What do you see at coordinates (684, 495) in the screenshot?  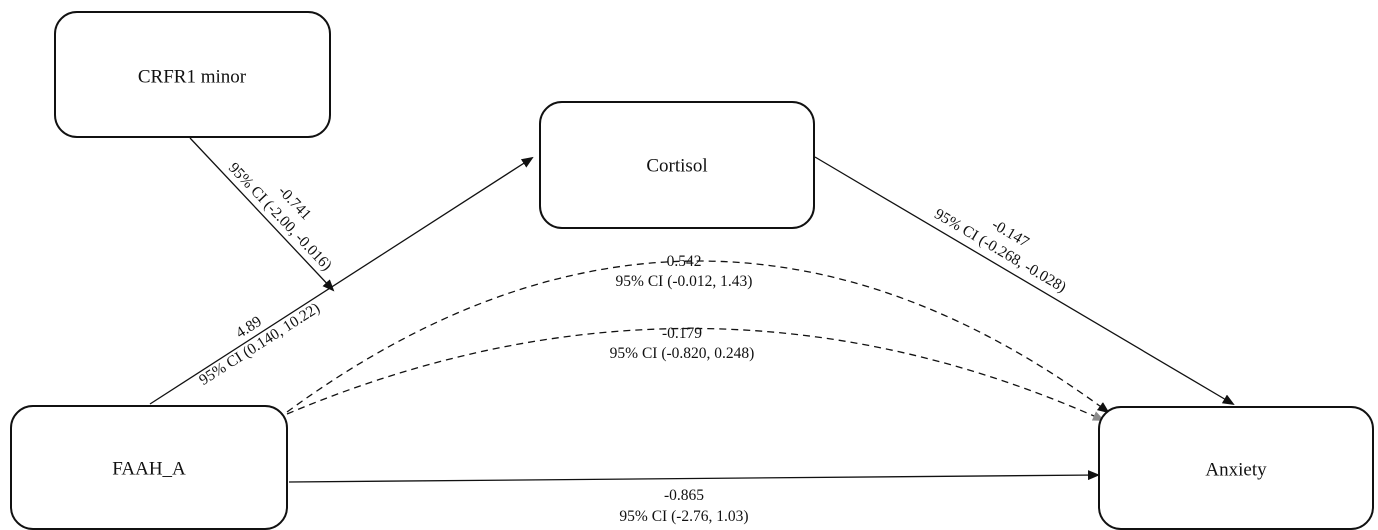 I see `label-direct-coef: -0.865` at bounding box center [684, 495].